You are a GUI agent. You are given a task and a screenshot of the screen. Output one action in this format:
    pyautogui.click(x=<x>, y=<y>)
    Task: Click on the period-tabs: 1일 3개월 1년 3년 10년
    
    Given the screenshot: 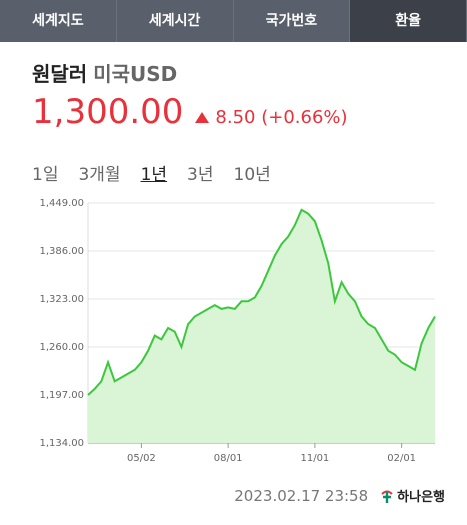 What is the action you would take?
    pyautogui.click(x=151, y=172)
    